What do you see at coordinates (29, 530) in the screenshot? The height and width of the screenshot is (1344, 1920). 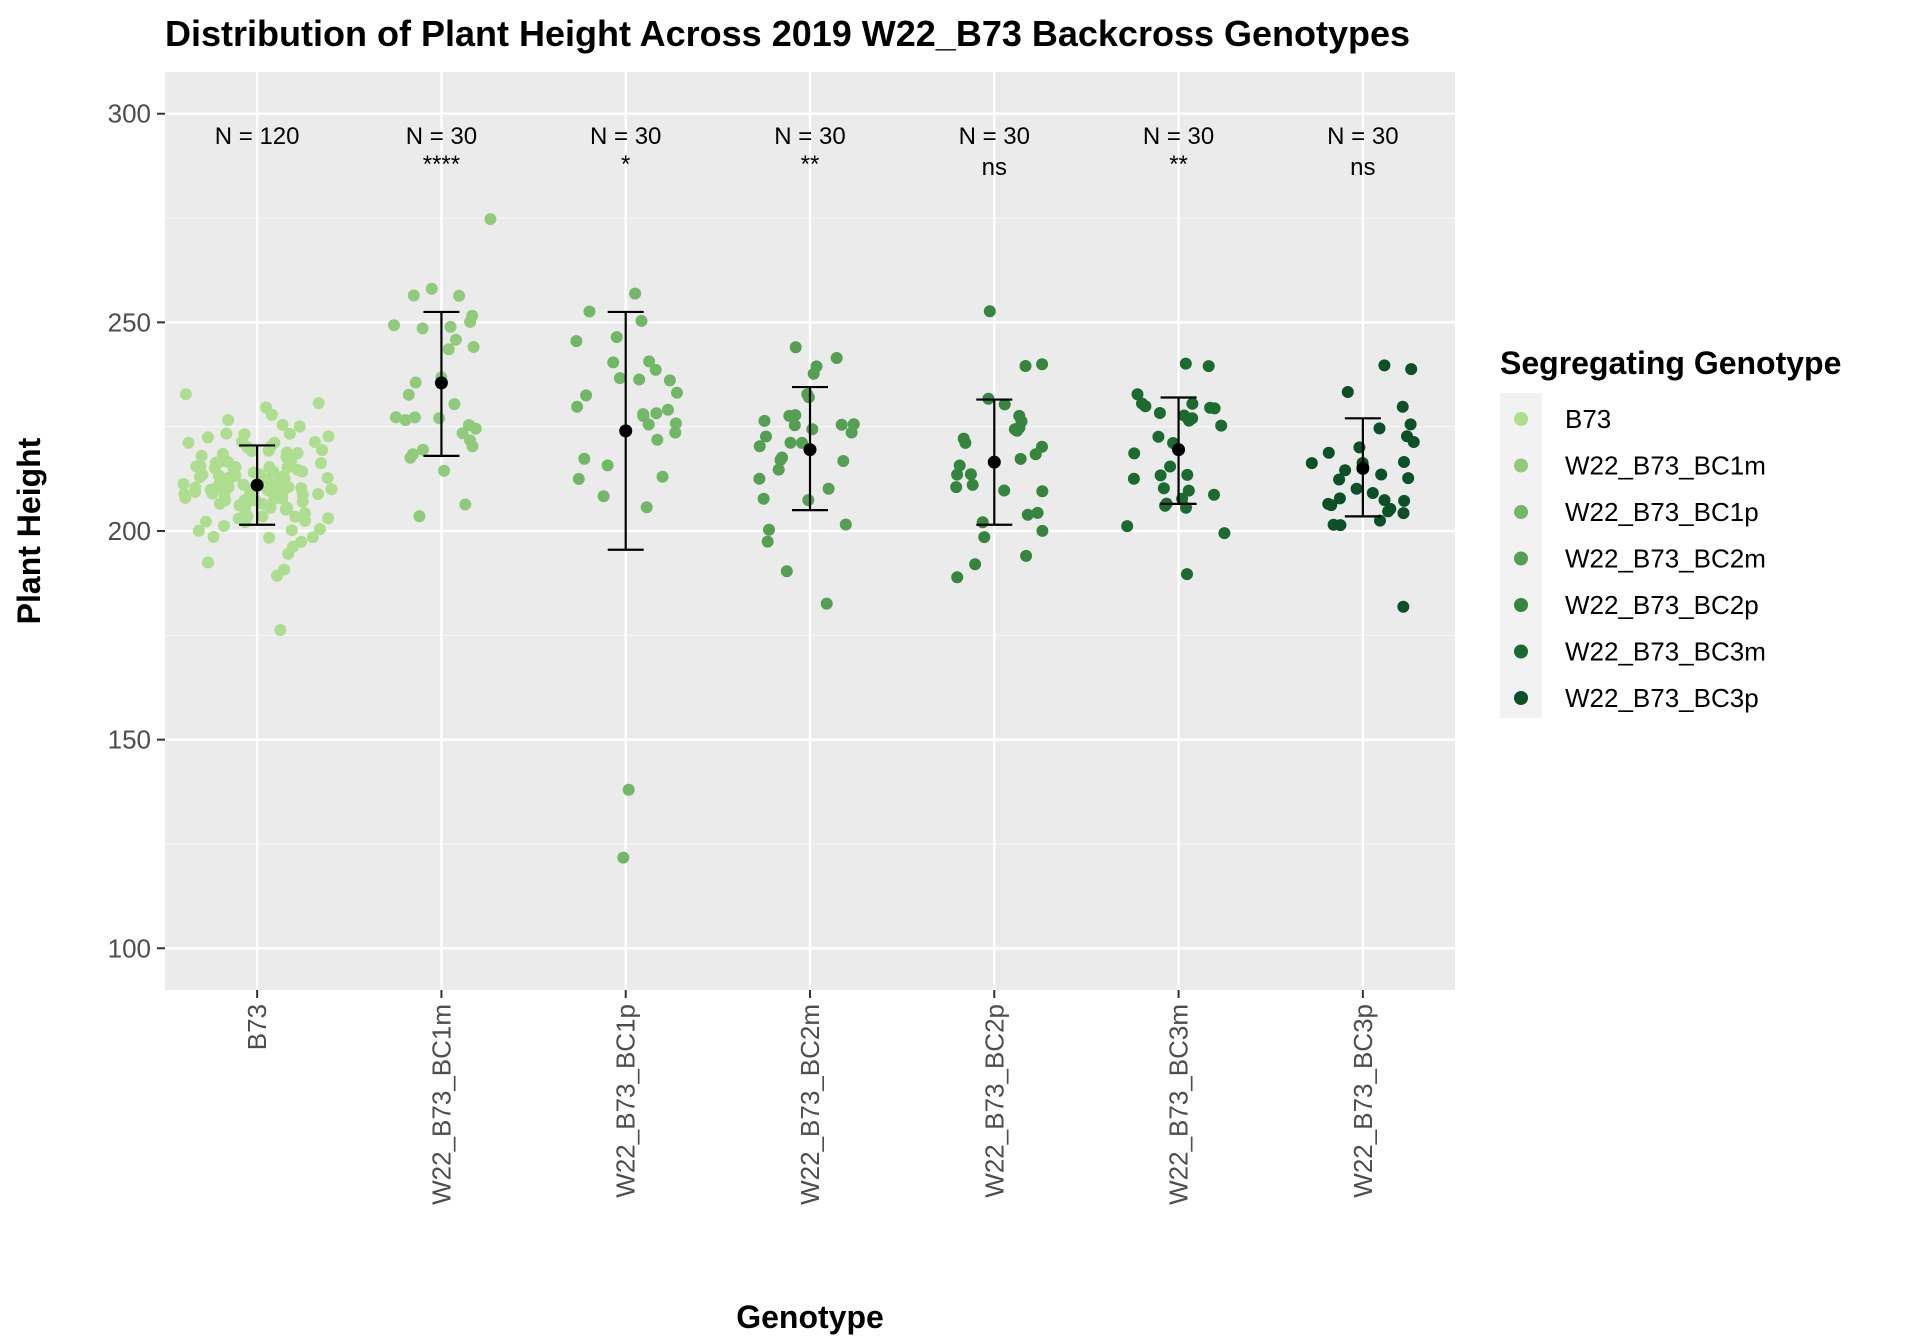 I see `y-axis-title: Plant Height` at bounding box center [29, 530].